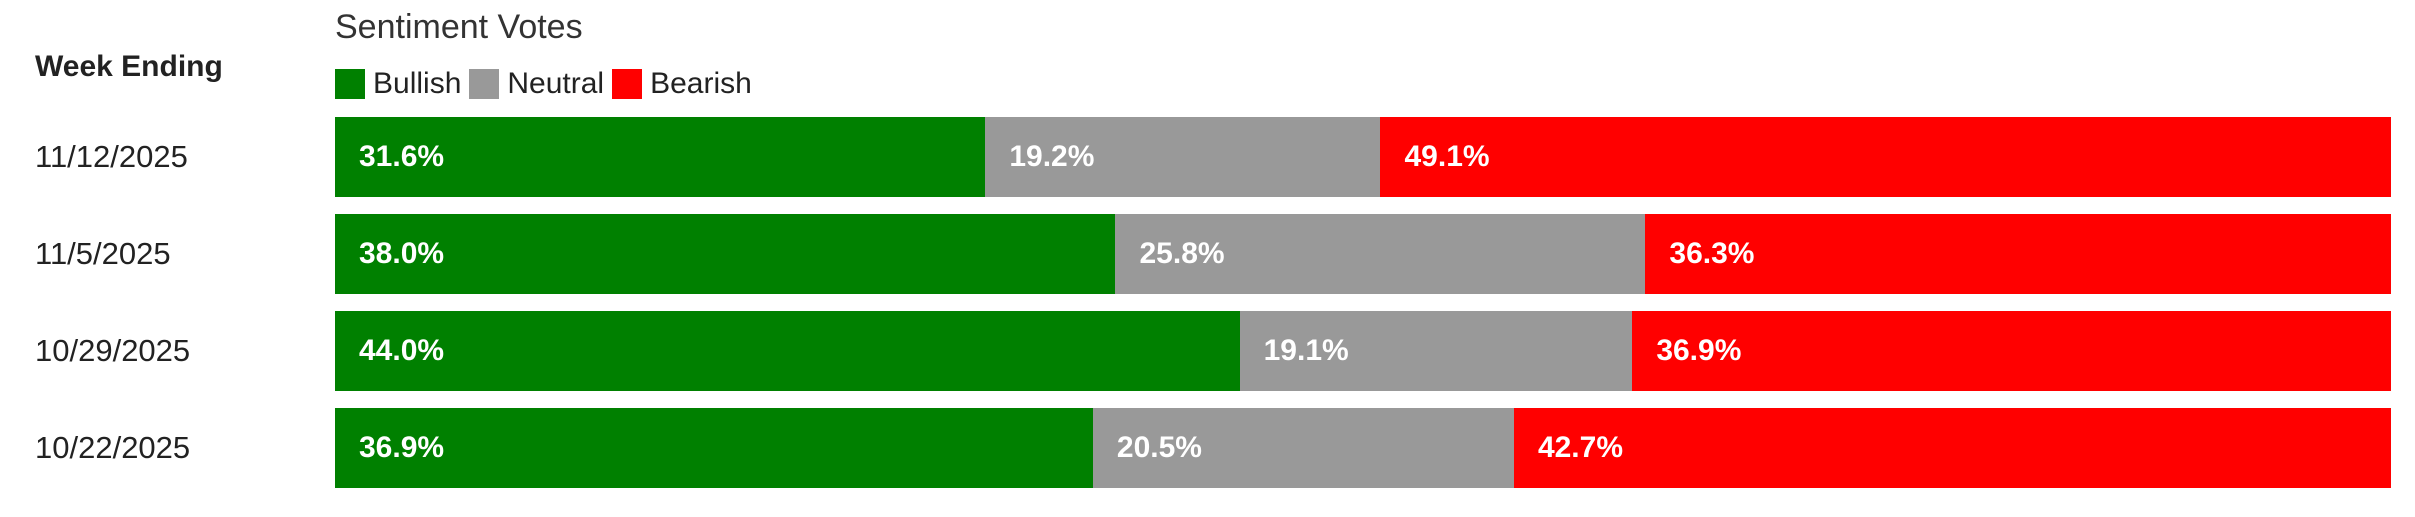 This screenshot has width=2415, height=517. What do you see at coordinates (660, 157) in the screenshot?
I see `bar-segment-bullish: 31.6%` at bounding box center [660, 157].